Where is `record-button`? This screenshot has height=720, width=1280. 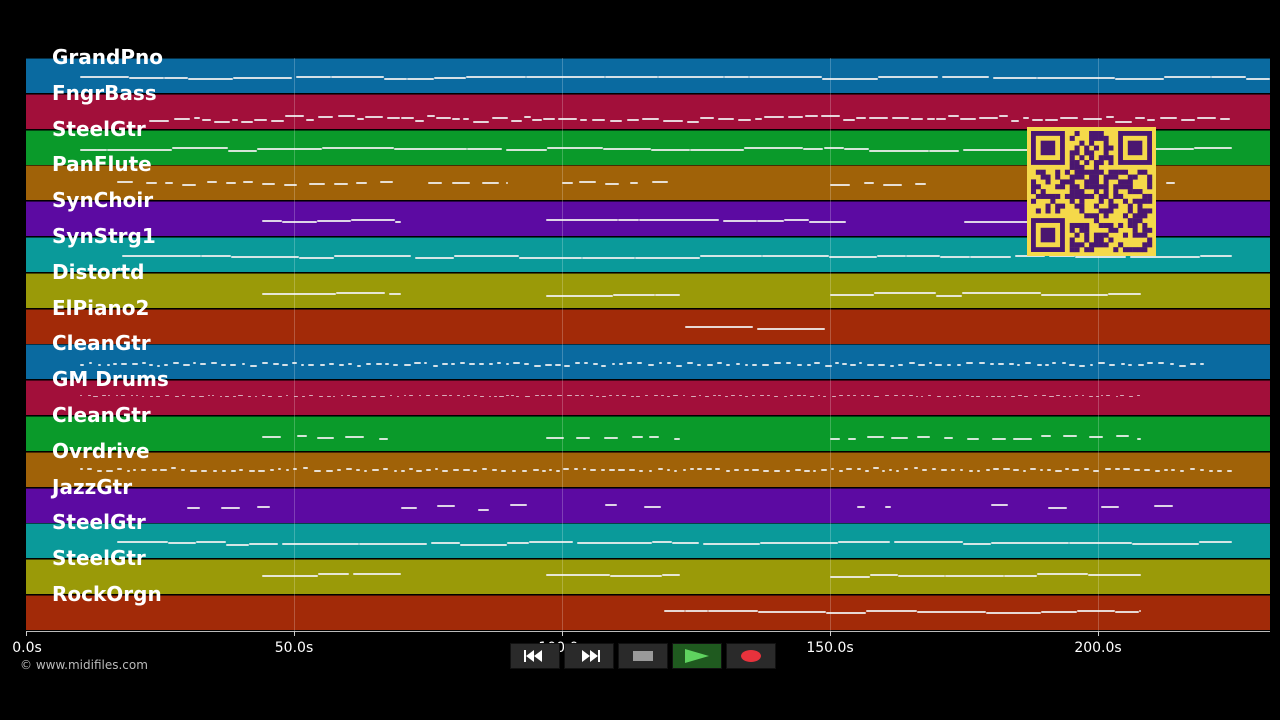
record-button is located at coordinates (751, 656).